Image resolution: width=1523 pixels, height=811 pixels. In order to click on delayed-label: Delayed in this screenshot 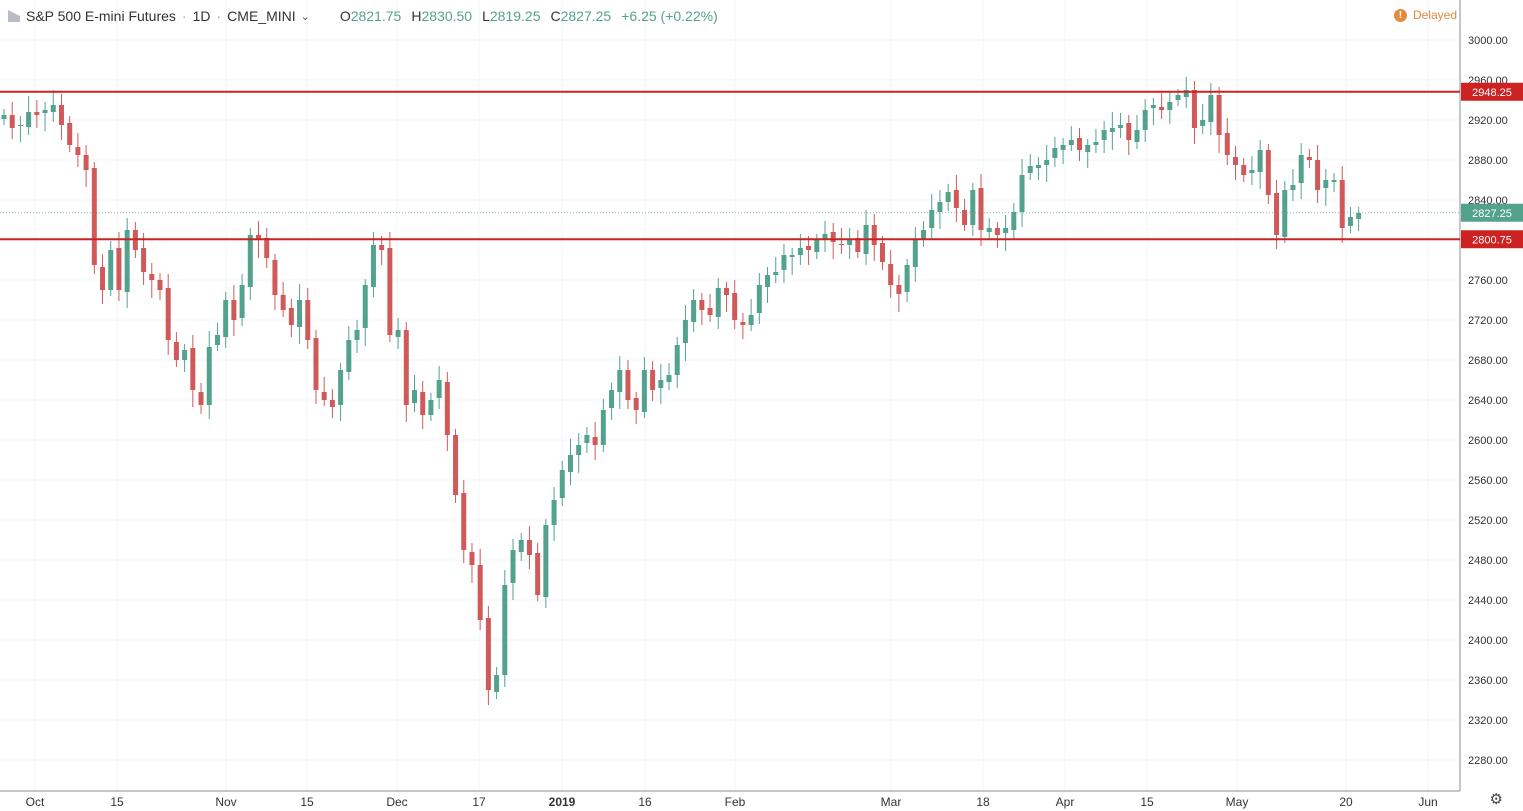, I will do `click(1434, 15)`.